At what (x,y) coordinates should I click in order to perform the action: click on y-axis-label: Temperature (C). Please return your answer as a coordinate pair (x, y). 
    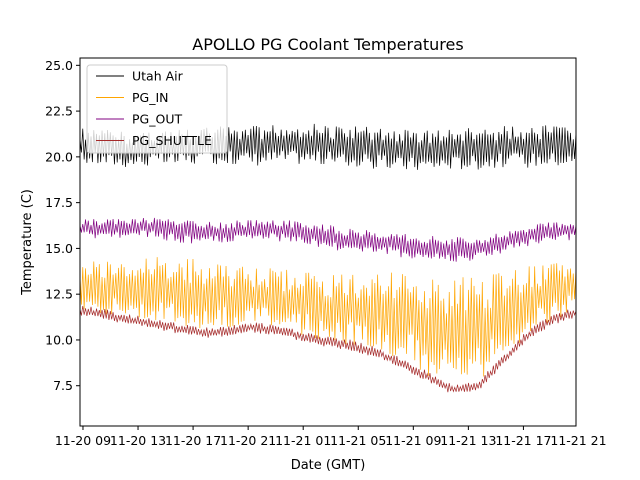
    Looking at the image, I should click on (27, 242).